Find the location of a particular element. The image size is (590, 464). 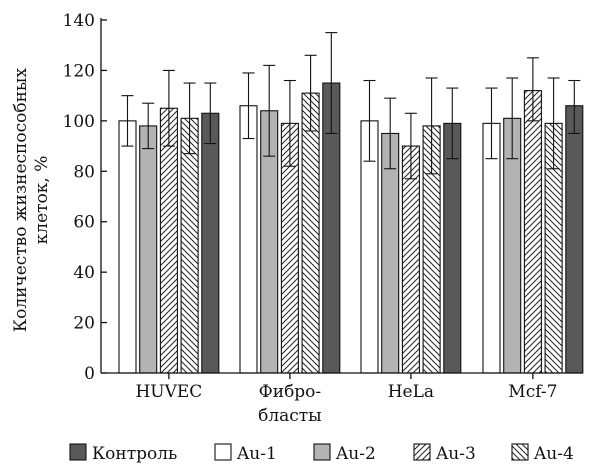

legend-label: Au-1 is located at coordinates (256, 454).